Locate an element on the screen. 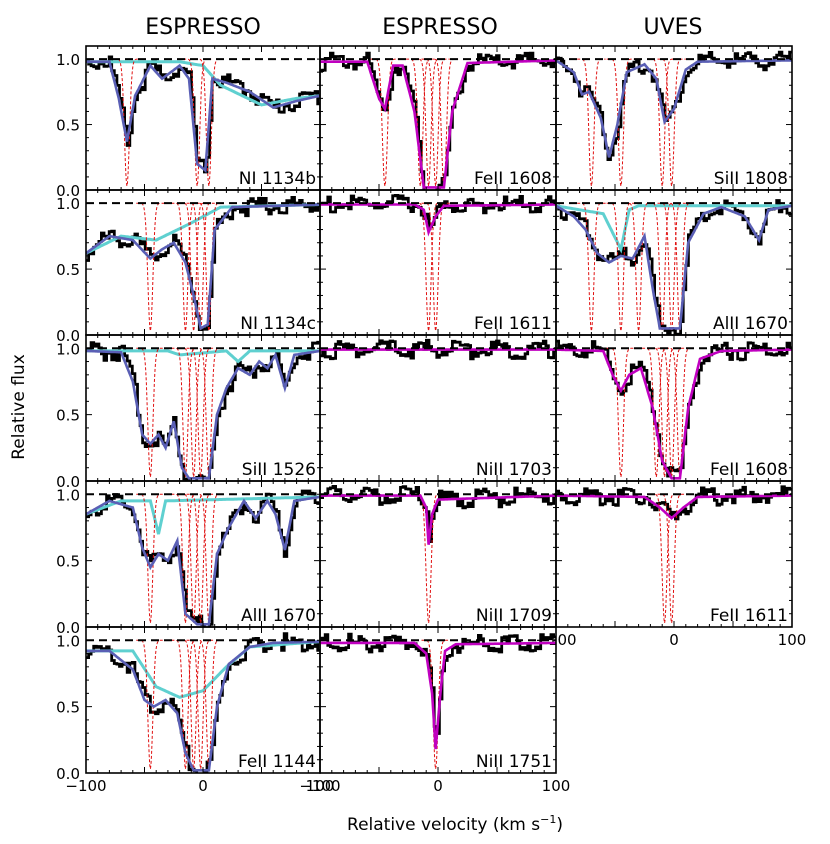  y-axis-label: Relative flux is located at coordinates (19, 407).